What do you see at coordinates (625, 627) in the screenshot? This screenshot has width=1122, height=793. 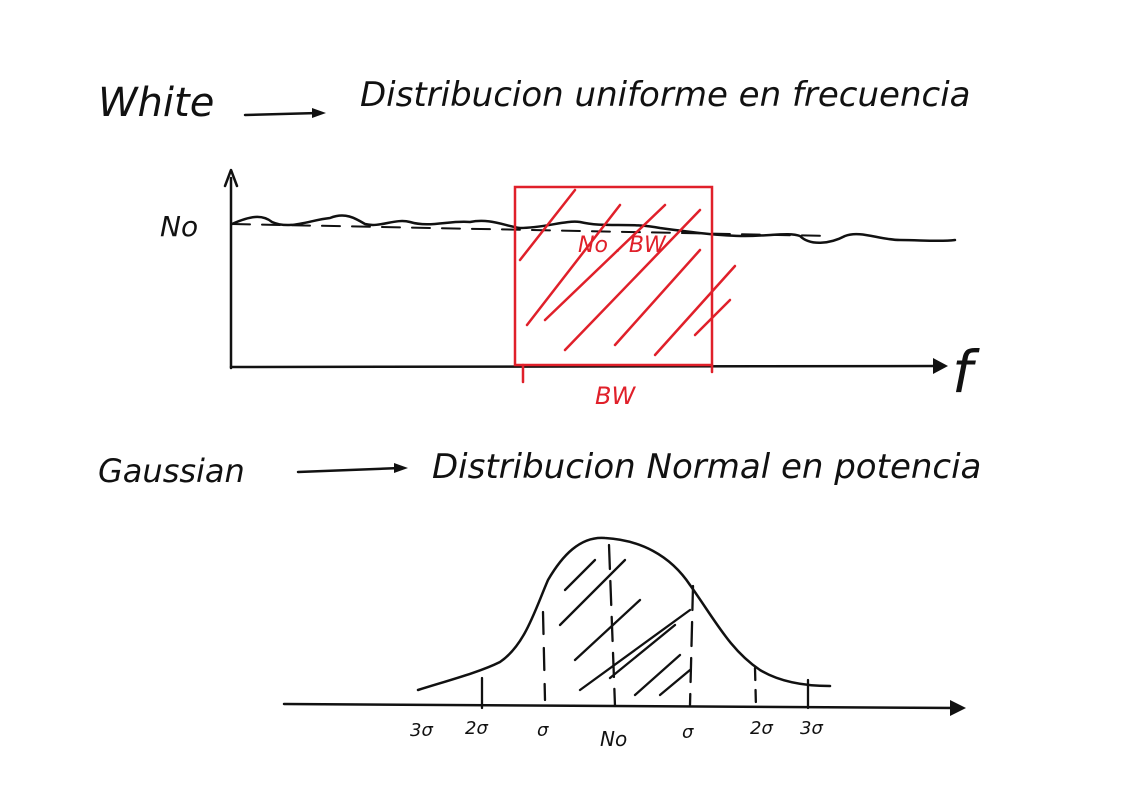 I see `gaussian-hatching` at bounding box center [625, 627].